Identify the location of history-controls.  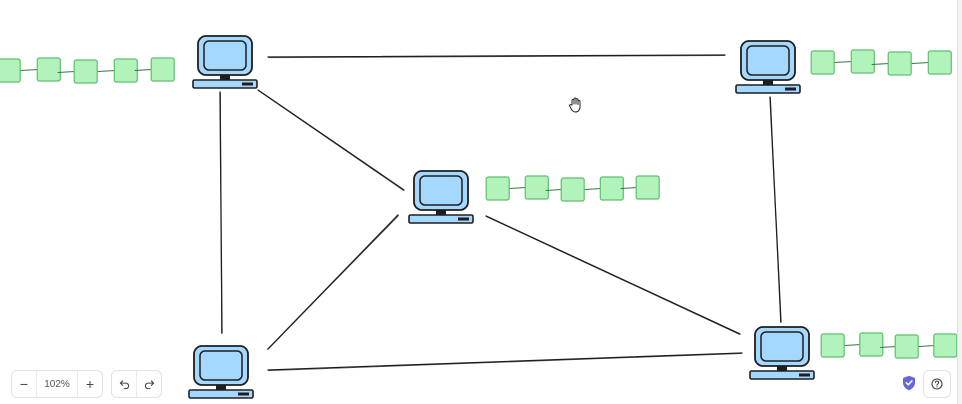
(136, 384).